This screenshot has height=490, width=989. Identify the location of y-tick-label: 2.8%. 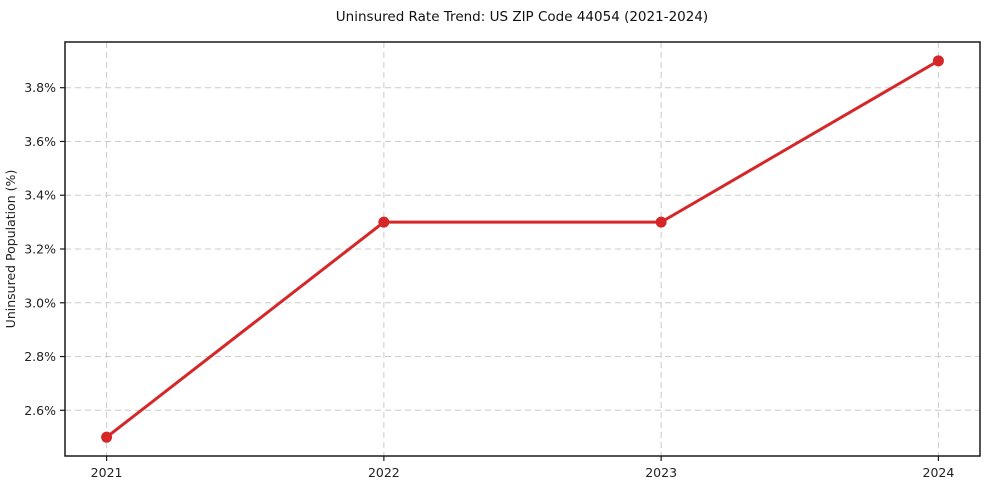
(40, 356).